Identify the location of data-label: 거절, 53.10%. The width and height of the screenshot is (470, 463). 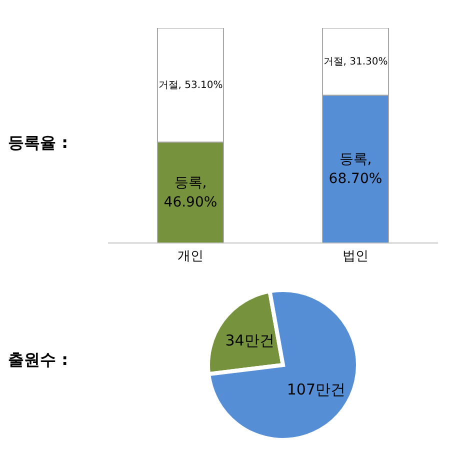
(190, 85).